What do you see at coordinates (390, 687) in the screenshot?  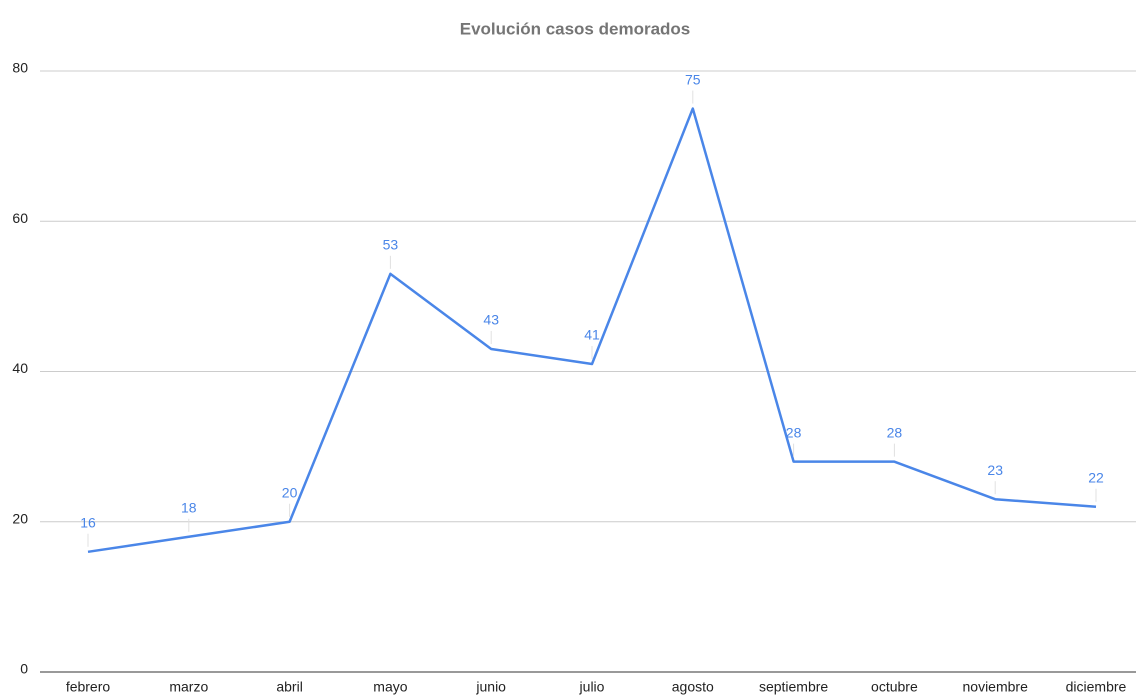 I see `x-tick-label: mayo` at bounding box center [390, 687].